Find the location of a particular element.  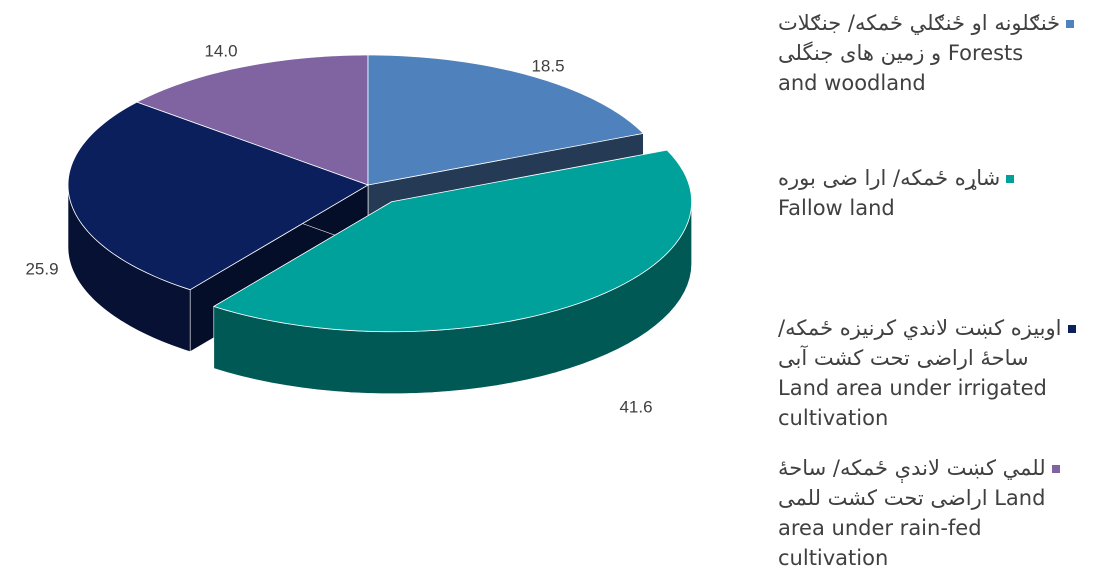

legend-text: Fallow land is located at coordinates (836, 208).